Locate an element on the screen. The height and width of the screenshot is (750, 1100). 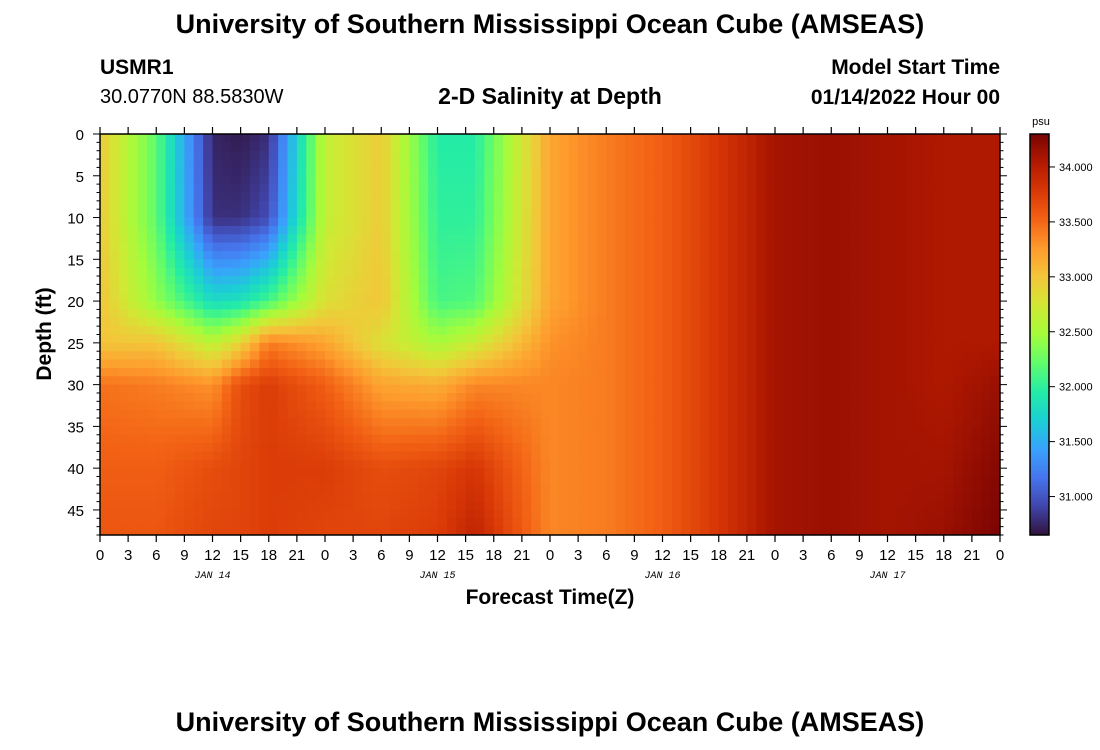
x-tick-label: 0 is located at coordinates (550, 555).